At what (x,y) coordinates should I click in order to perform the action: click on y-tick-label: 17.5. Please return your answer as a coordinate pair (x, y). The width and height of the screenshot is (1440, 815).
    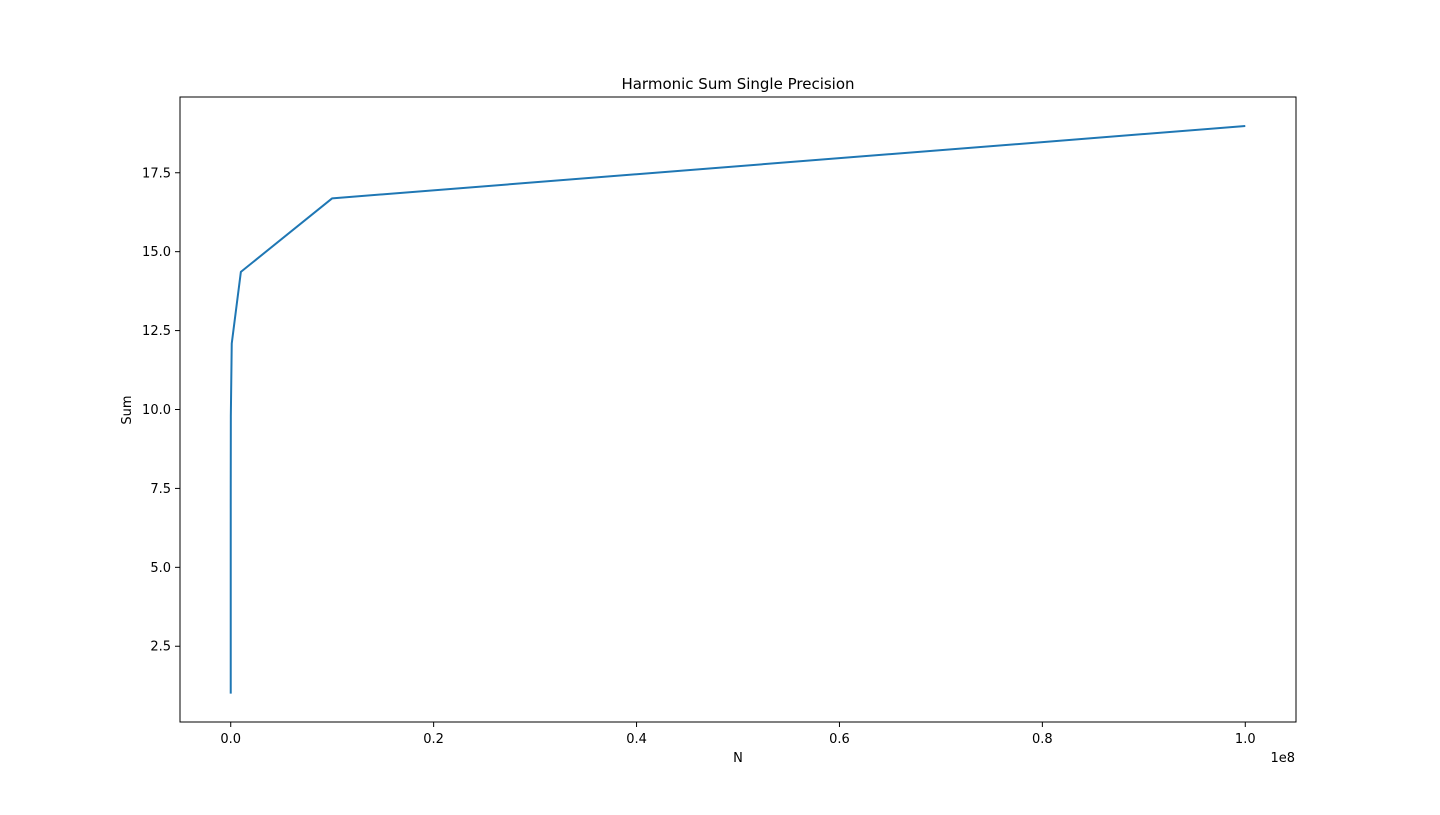
    Looking at the image, I should click on (156, 173).